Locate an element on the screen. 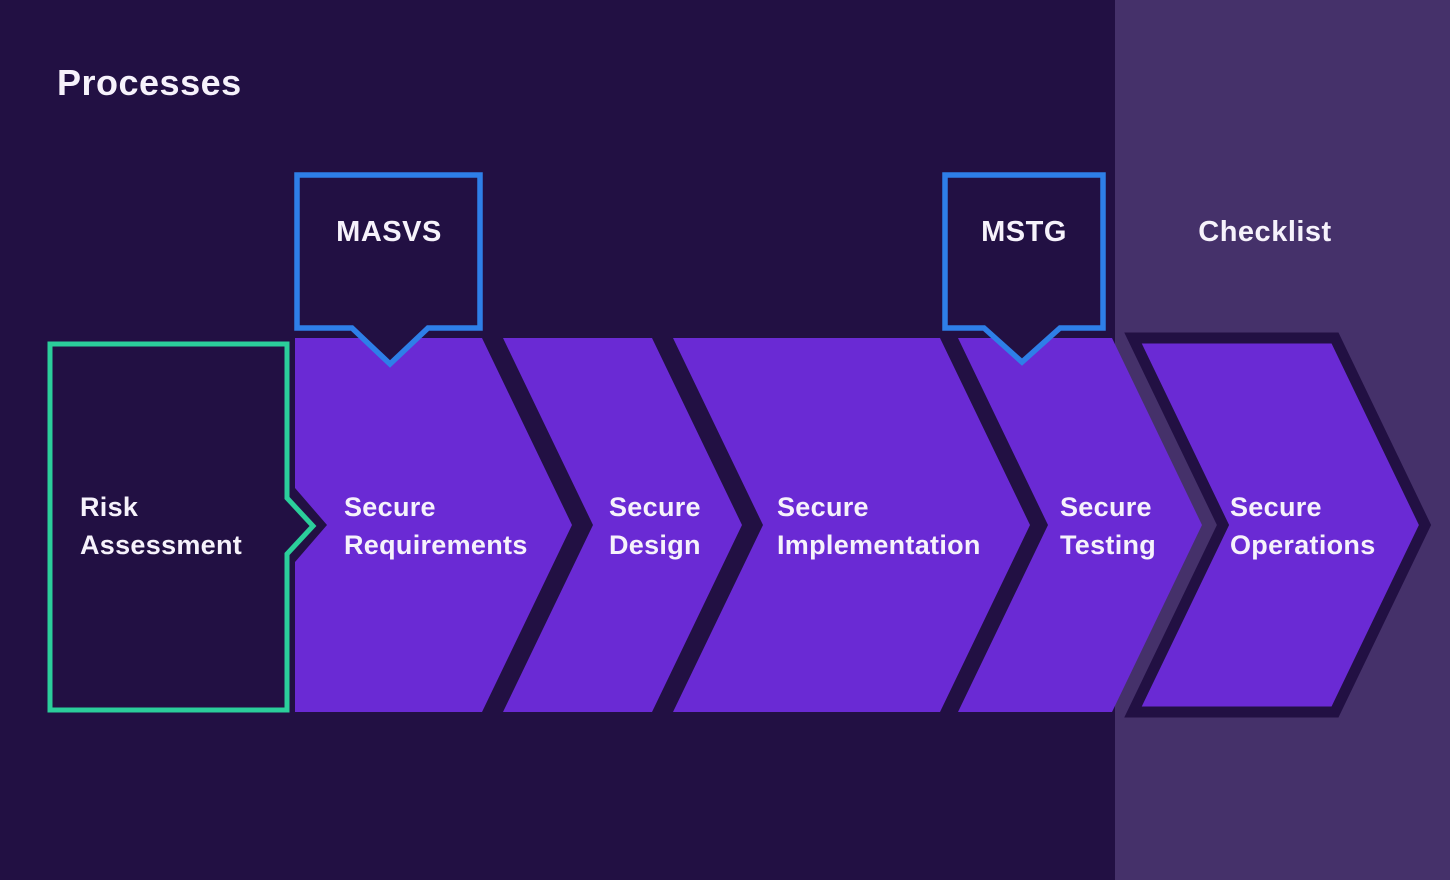 This screenshot has height=880, width=1450. arrow-secure-operations is located at coordinates (1278, 525).